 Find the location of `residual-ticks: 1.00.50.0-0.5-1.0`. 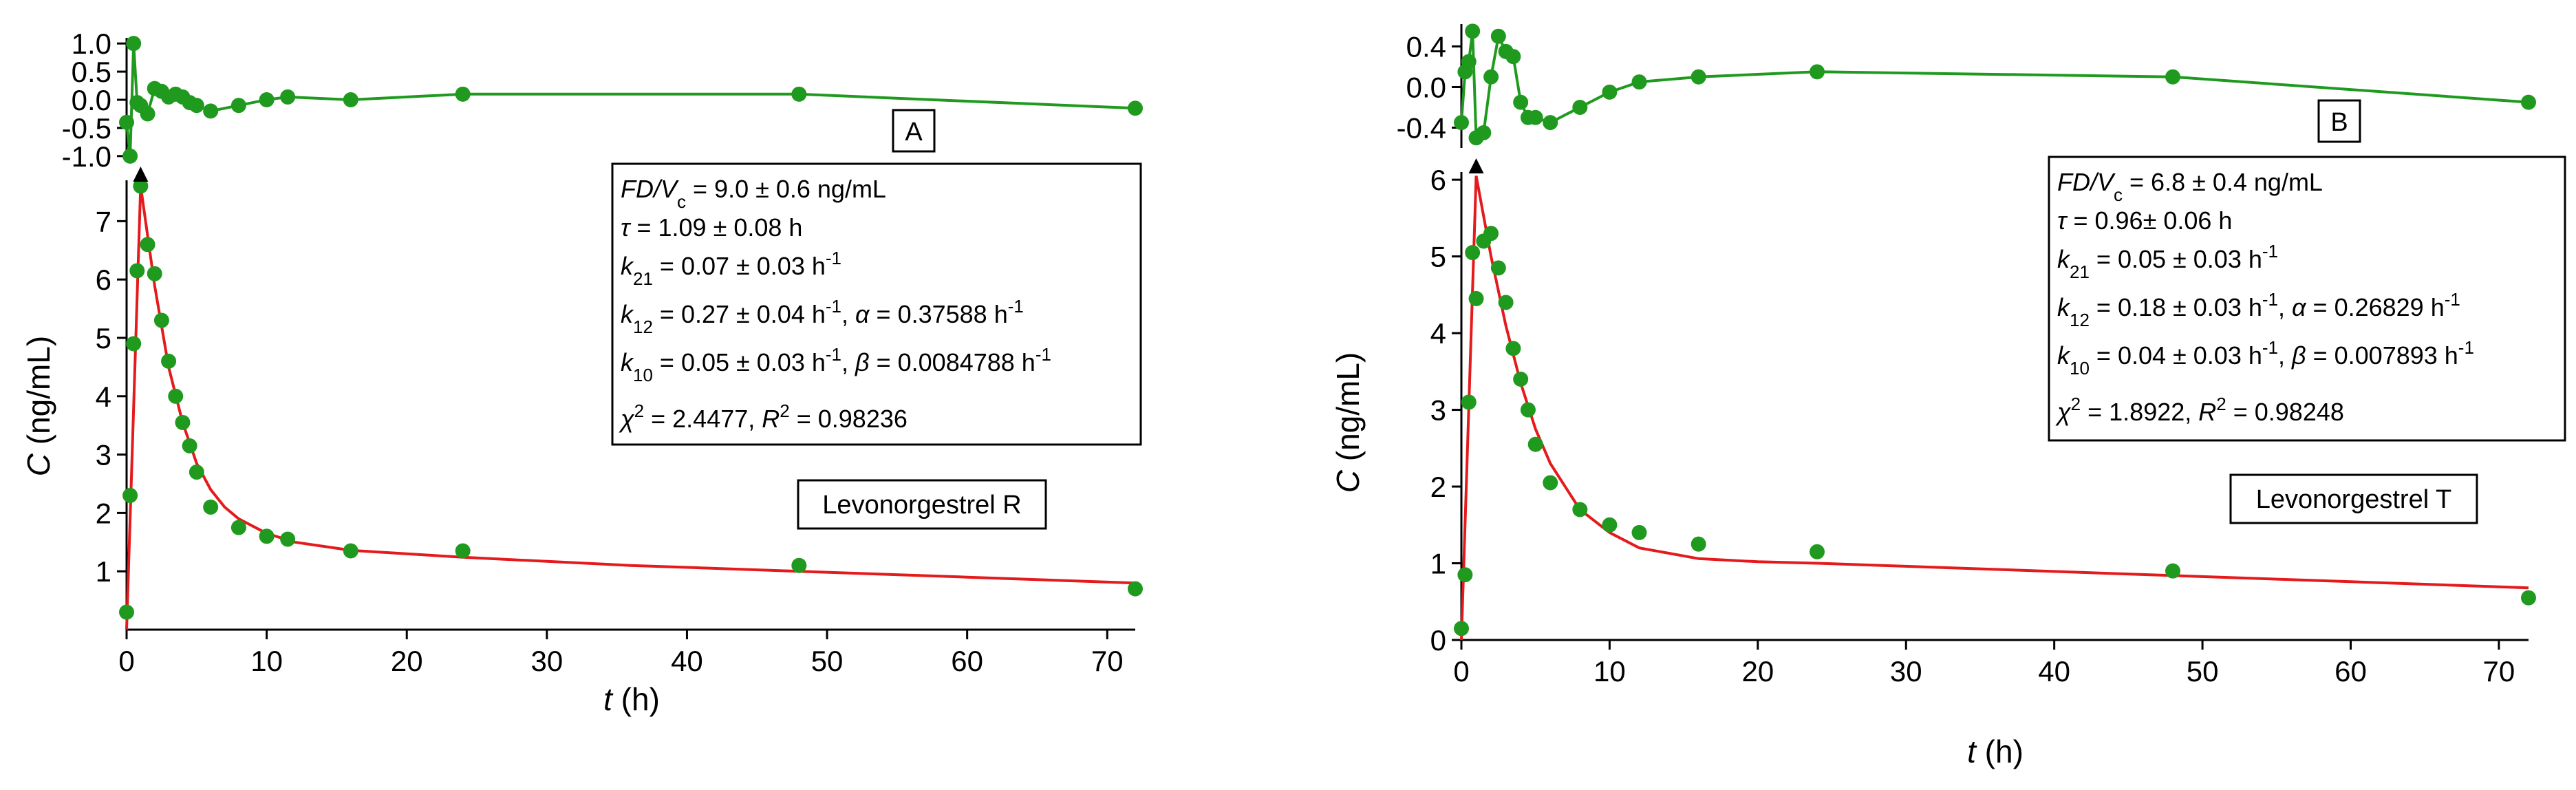

residual-ticks: 1.00.50.0-0.5-1.0 is located at coordinates (94, 100).